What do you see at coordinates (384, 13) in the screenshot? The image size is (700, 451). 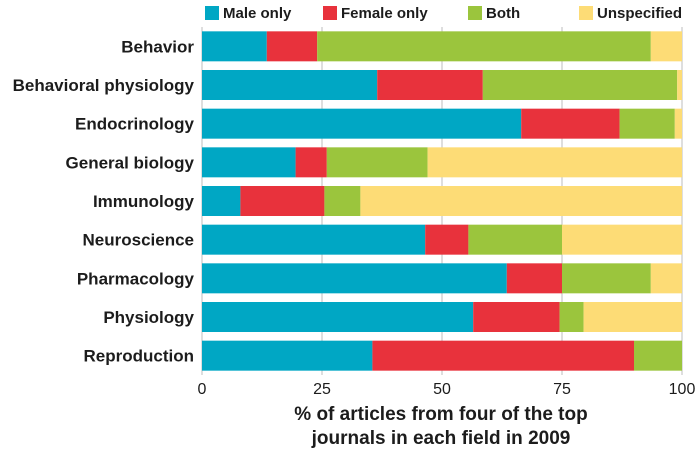 I see `legend-label: Female only` at bounding box center [384, 13].